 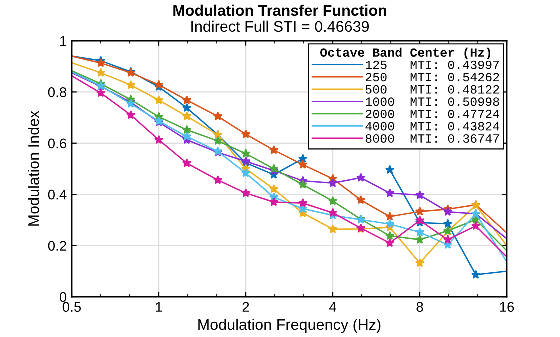 I want to click on y-tick-label: 0.4, so click(x=57, y=195).